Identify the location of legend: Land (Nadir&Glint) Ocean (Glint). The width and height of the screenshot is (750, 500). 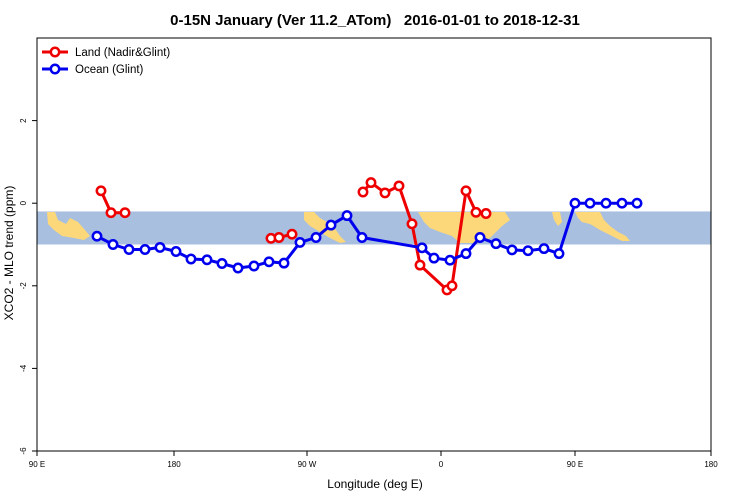
(106, 61).